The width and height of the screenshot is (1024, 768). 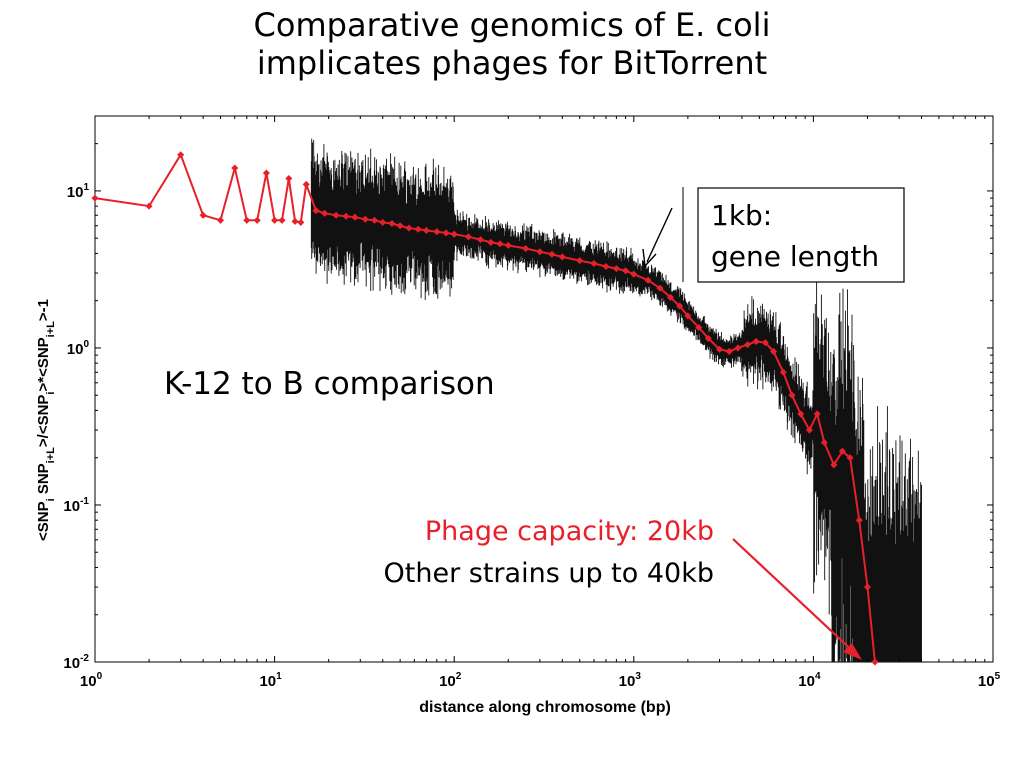 What do you see at coordinates (989, 680) in the screenshot?
I see `x-tick-label: 10⁵` at bounding box center [989, 680].